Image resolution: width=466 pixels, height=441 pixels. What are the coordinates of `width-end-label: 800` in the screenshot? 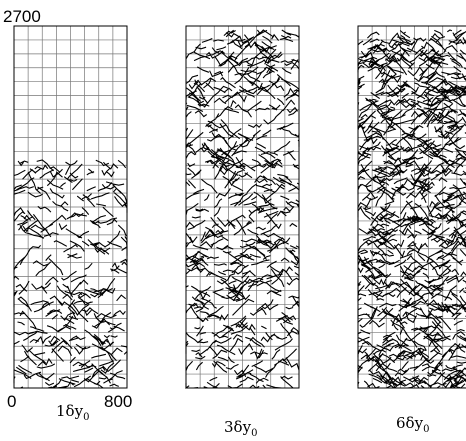 It's located at (118, 401).